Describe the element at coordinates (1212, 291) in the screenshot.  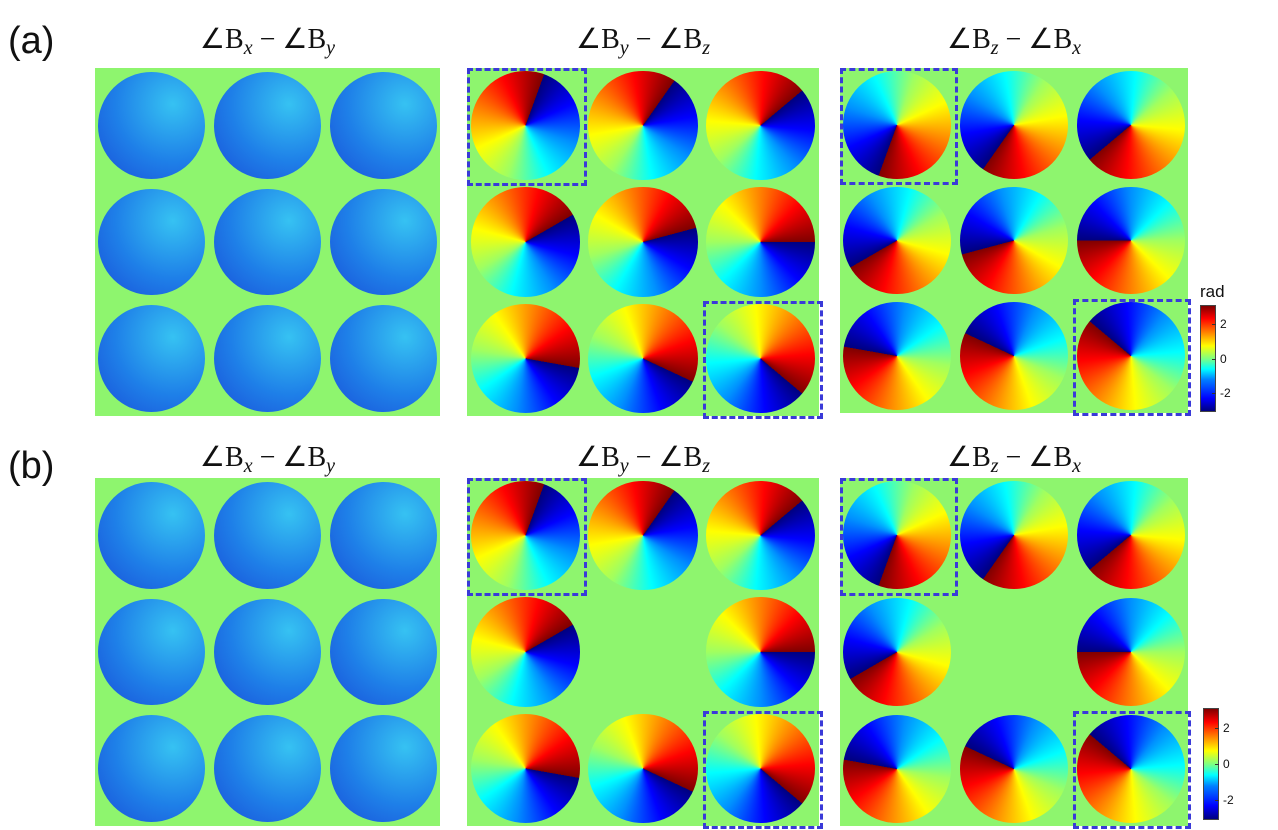
I see `colorbar-title: rad` at that location.